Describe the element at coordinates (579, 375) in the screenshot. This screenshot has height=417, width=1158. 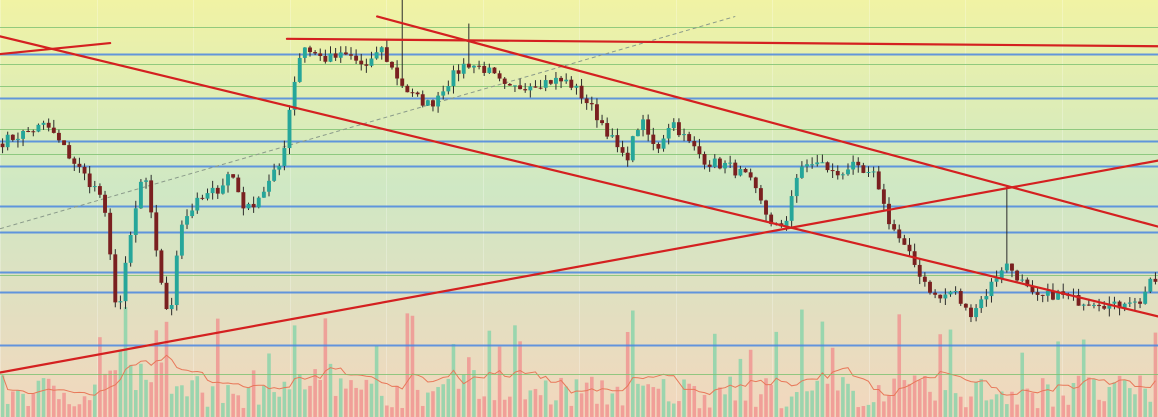
I see `volume-ma-line` at that location.